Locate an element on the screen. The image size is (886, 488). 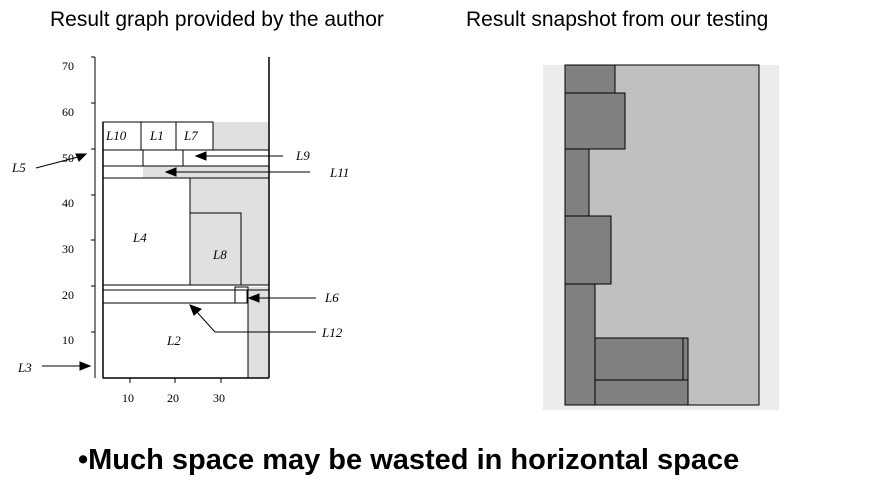
label-L7: L7 is located at coordinates (190, 135).